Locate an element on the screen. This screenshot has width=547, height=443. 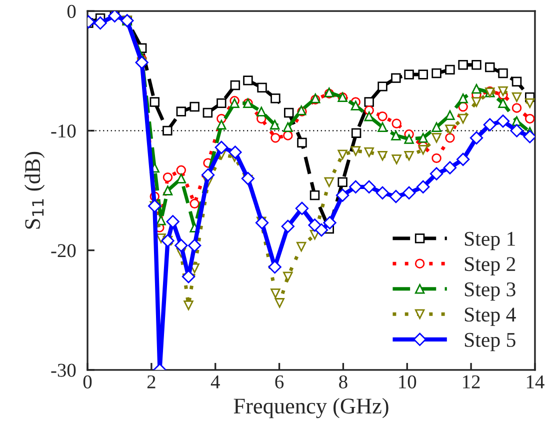
x-tick-label: 14 is located at coordinates (535, 381).